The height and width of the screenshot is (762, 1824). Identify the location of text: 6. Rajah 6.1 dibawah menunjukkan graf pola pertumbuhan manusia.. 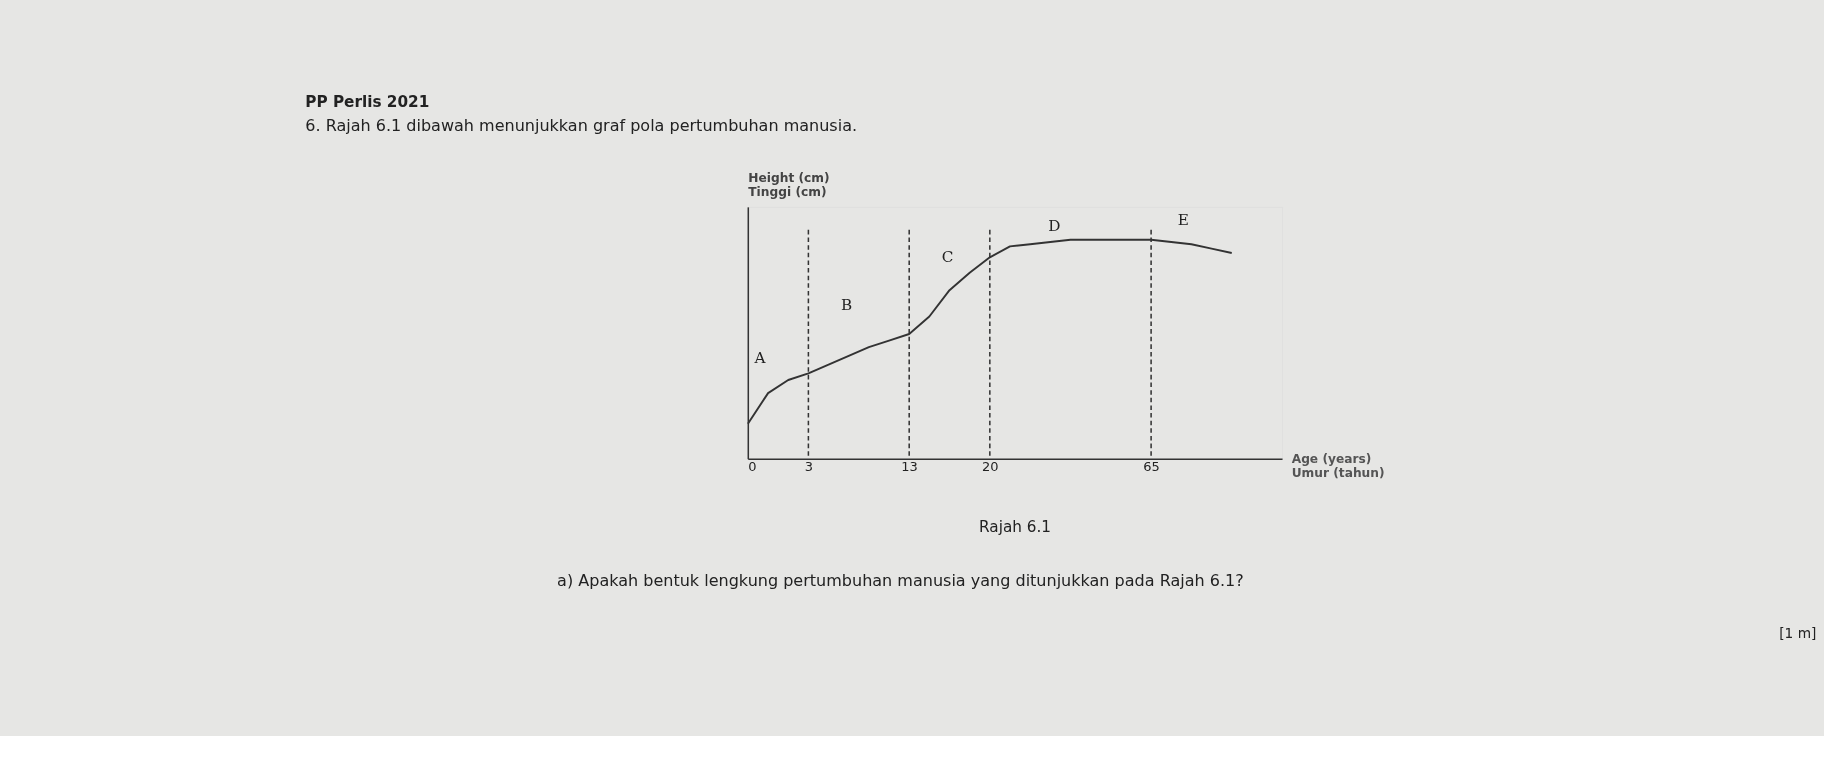
(581, 125).